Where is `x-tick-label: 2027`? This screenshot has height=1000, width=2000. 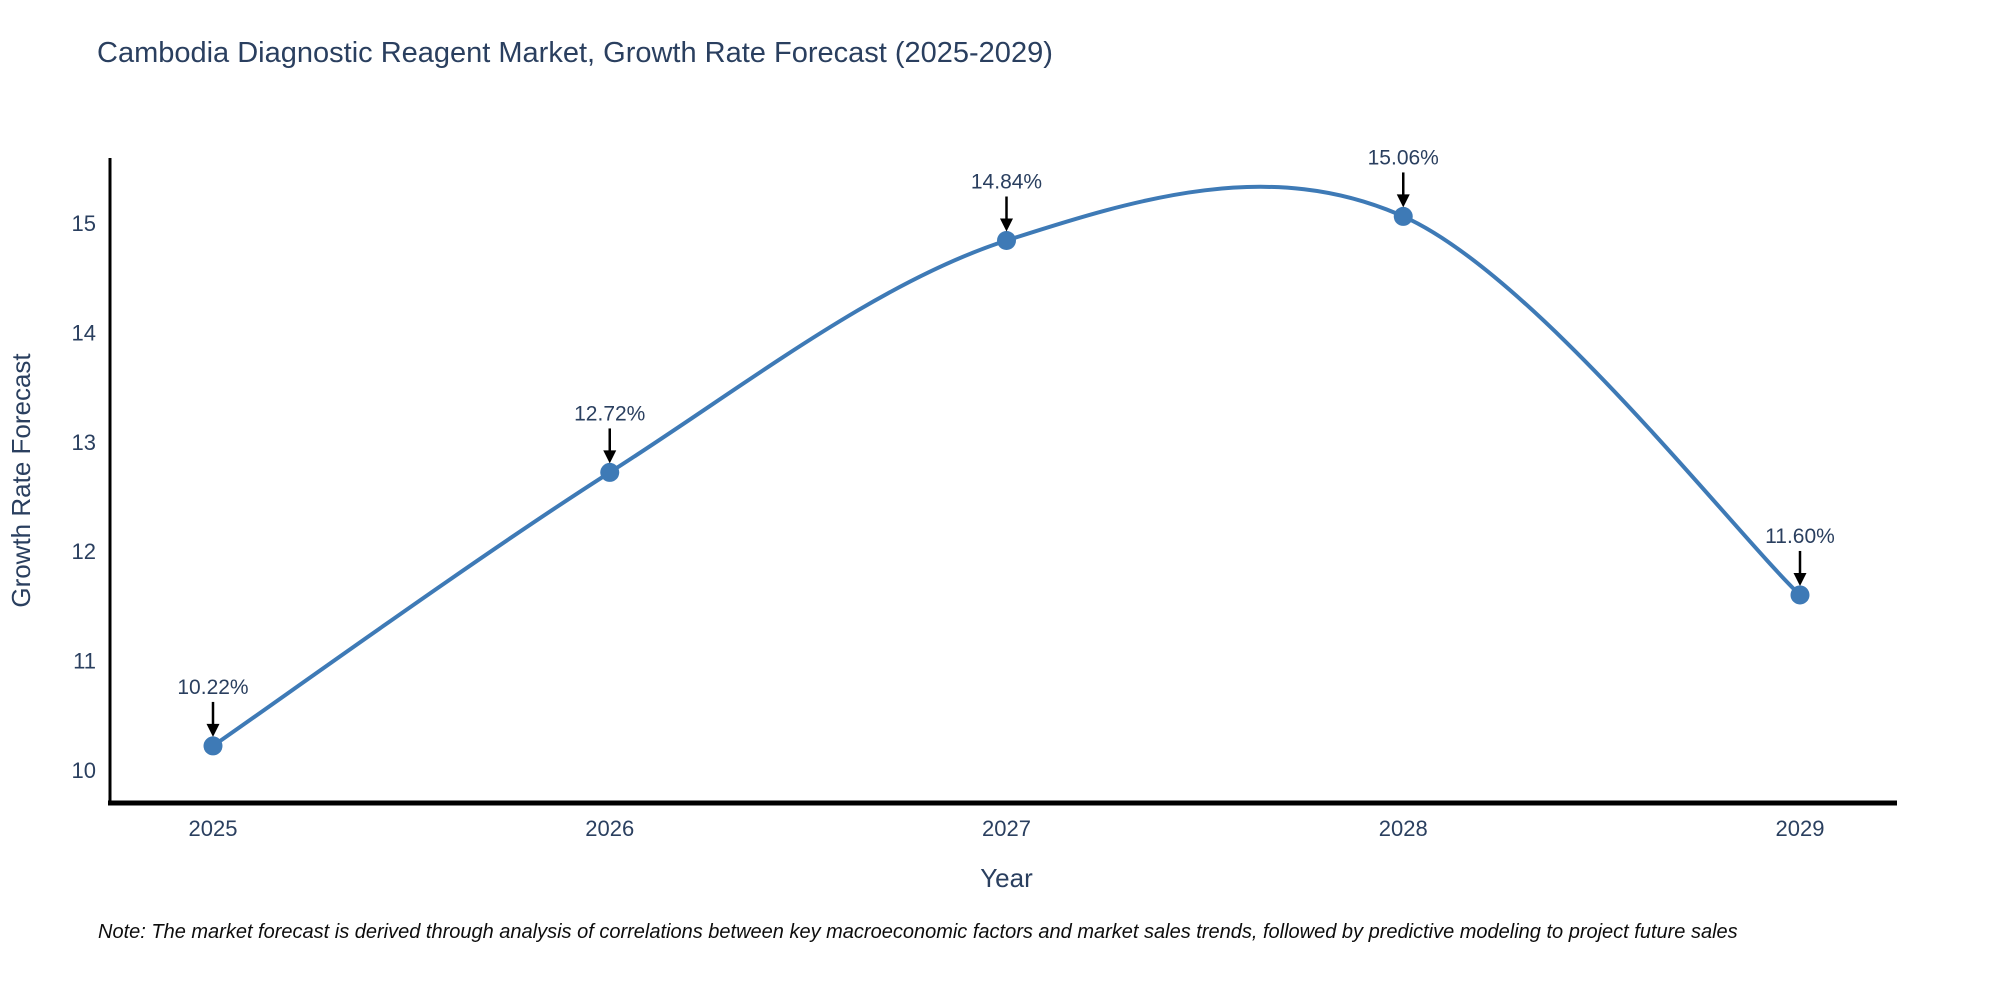 x-tick-label: 2027 is located at coordinates (1006, 828).